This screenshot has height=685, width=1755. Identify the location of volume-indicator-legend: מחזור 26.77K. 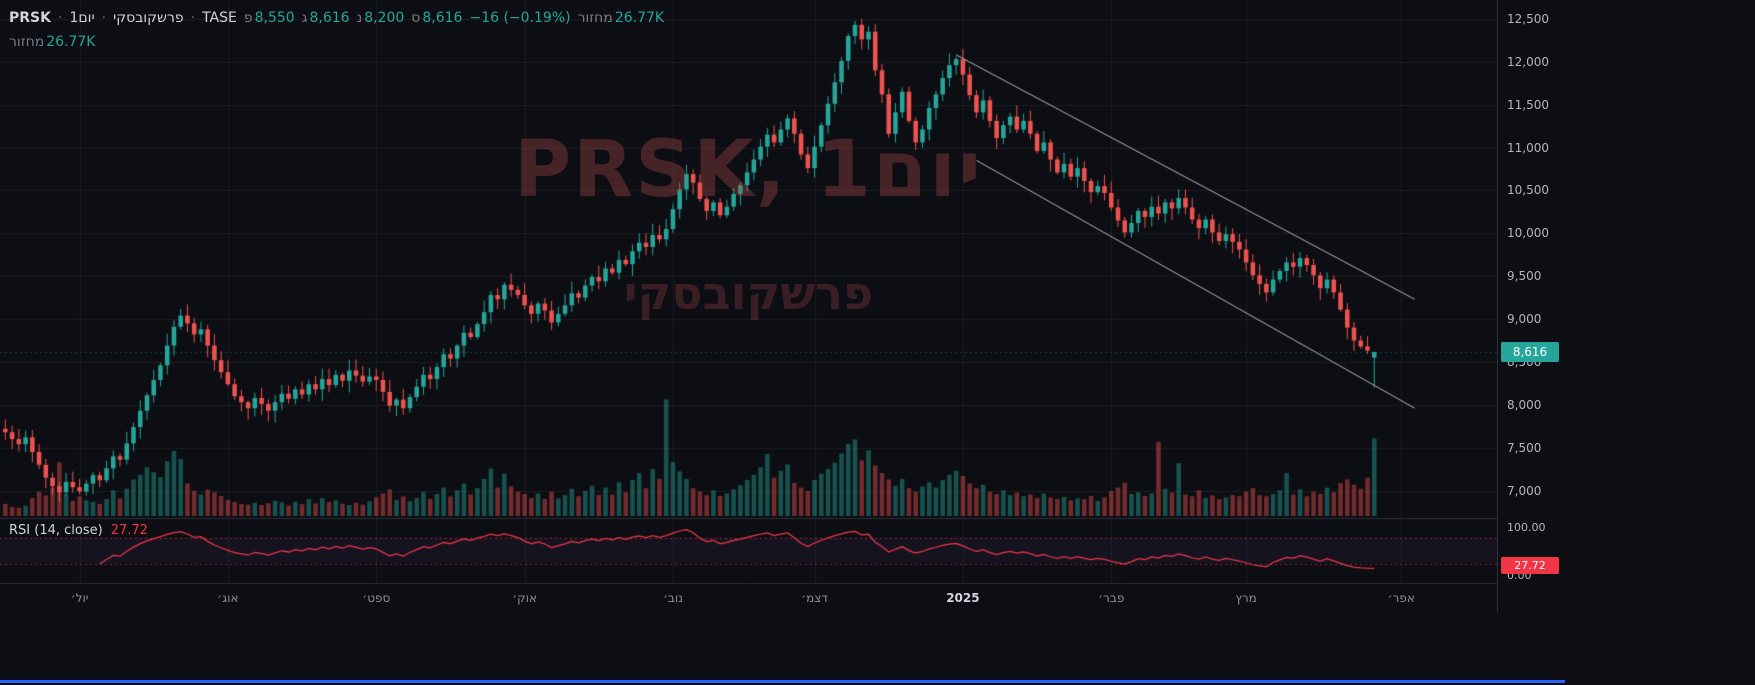
(55, 42).